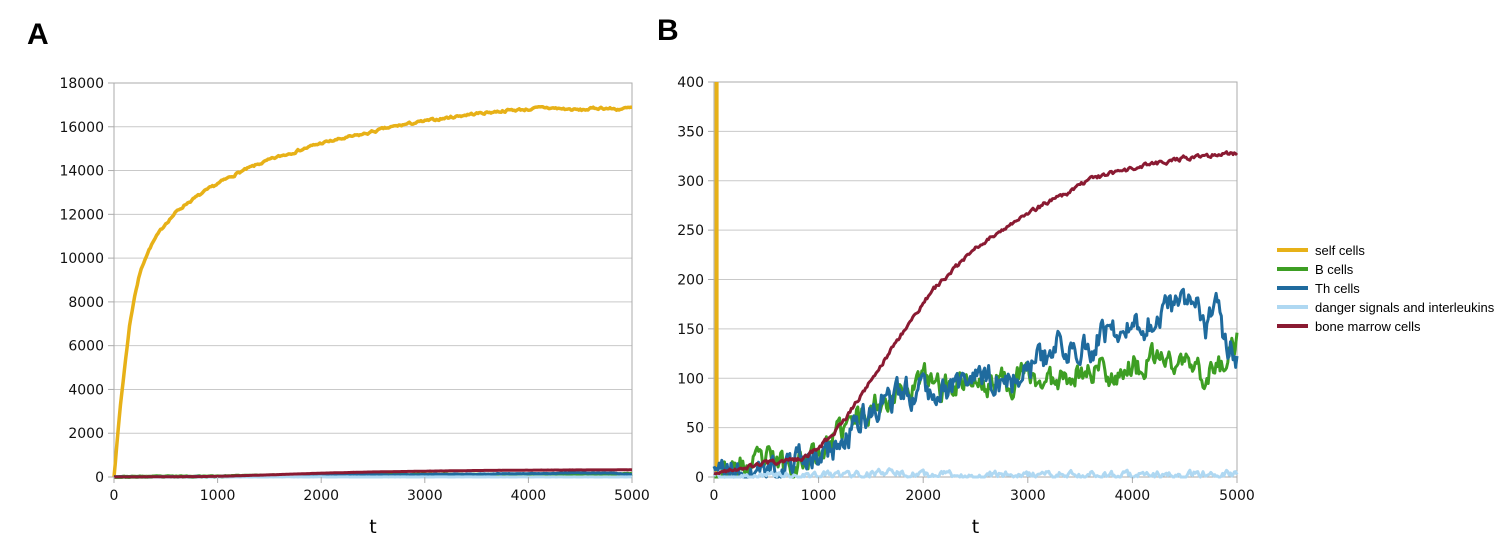 This screenshot has width=1500, height=550. What do you see at coordinates (714, 496) in the screenshot?
I see `panel-b-x-tick-label: 0` at bounding box center [714, 496].